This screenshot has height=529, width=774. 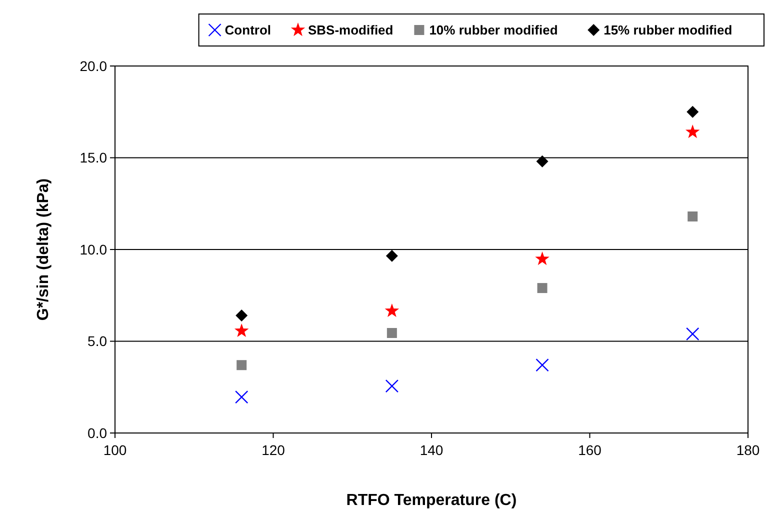 What do you see at coordinates (94, 249) in the screenshot?
I see `y-tick-label: 10.0` at bounding box center [94, 249].